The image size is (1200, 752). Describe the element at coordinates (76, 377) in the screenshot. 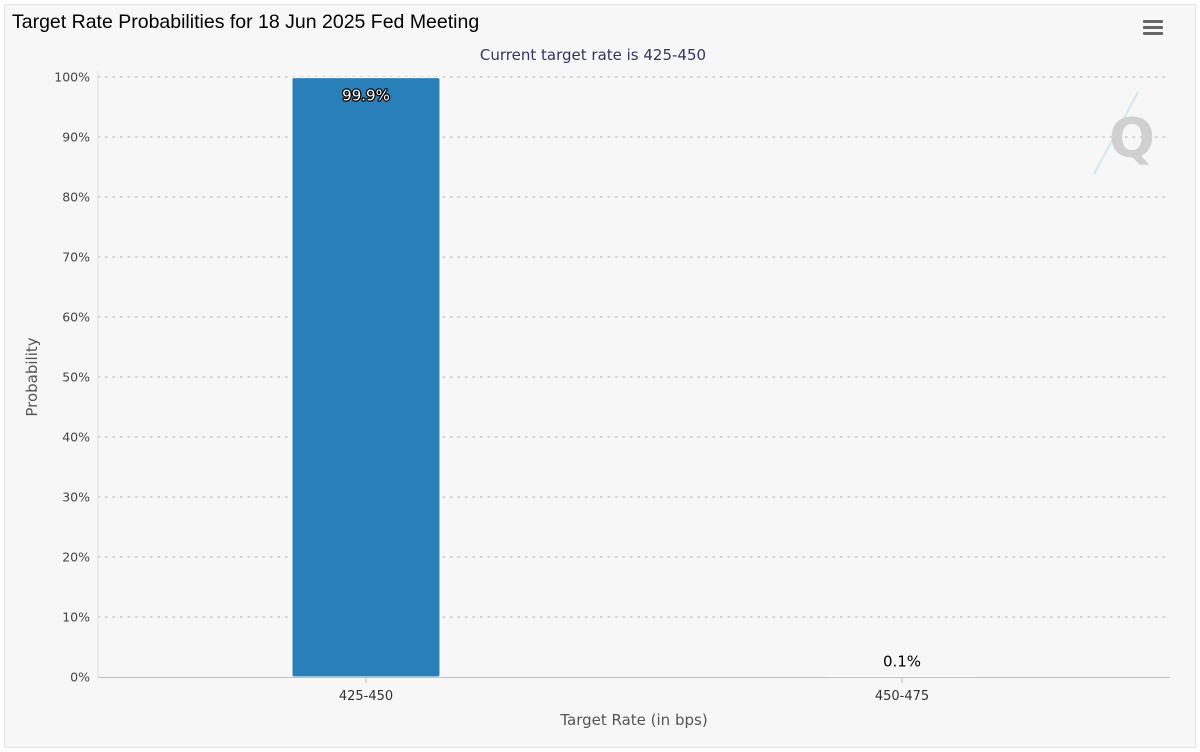

I see `y-tick-label: 50%` at that location.